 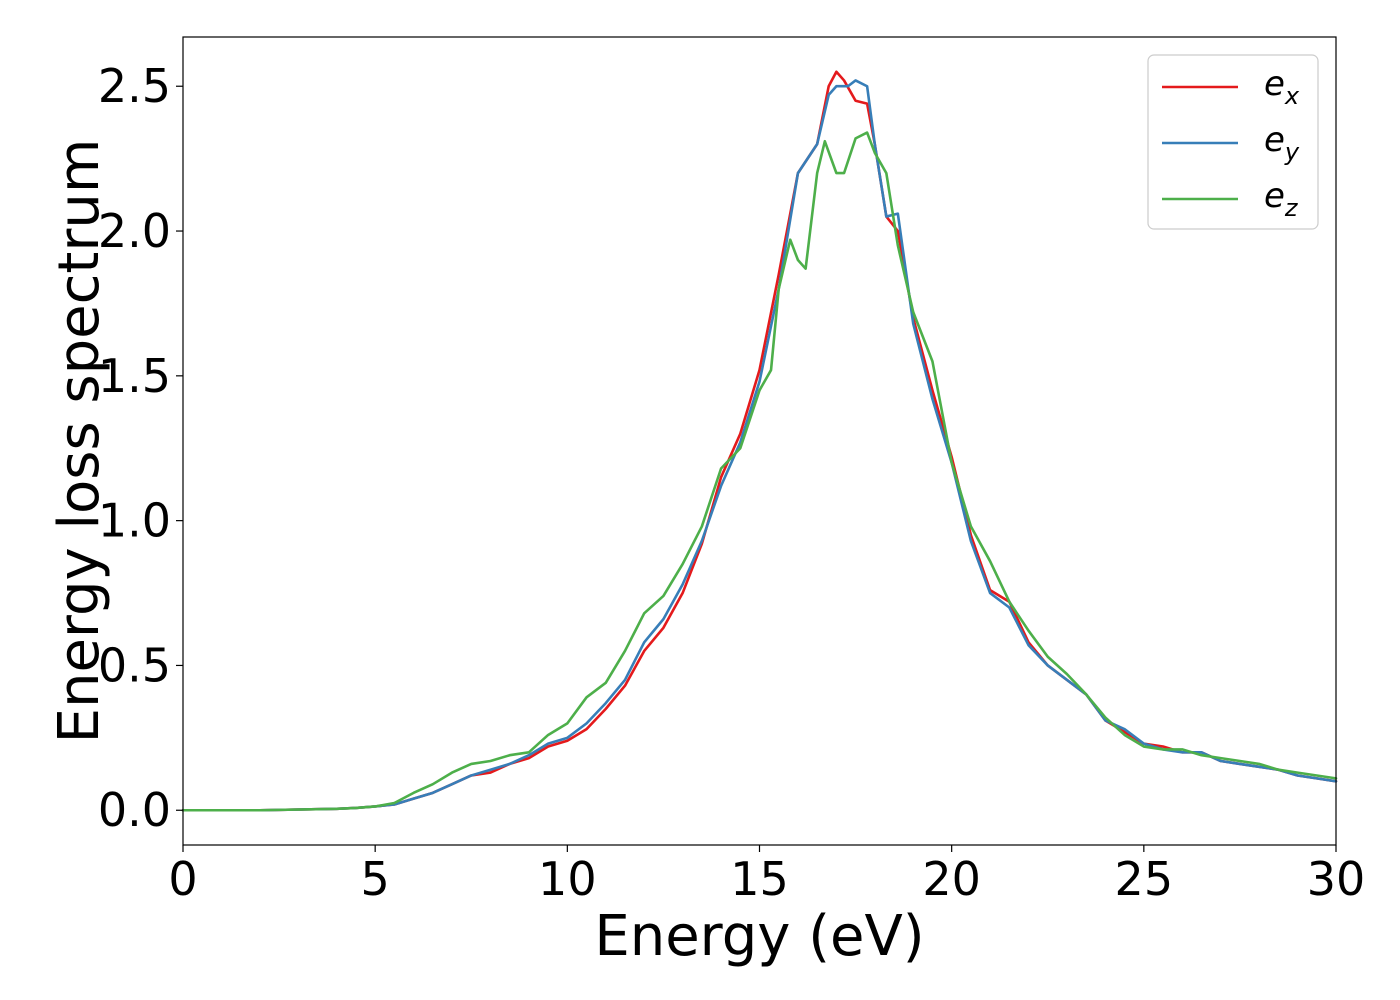 What do you see at coordinates (182, 879) in the screenshot?
I see `x-tick-label: 0` at bounding box center [182, 879].